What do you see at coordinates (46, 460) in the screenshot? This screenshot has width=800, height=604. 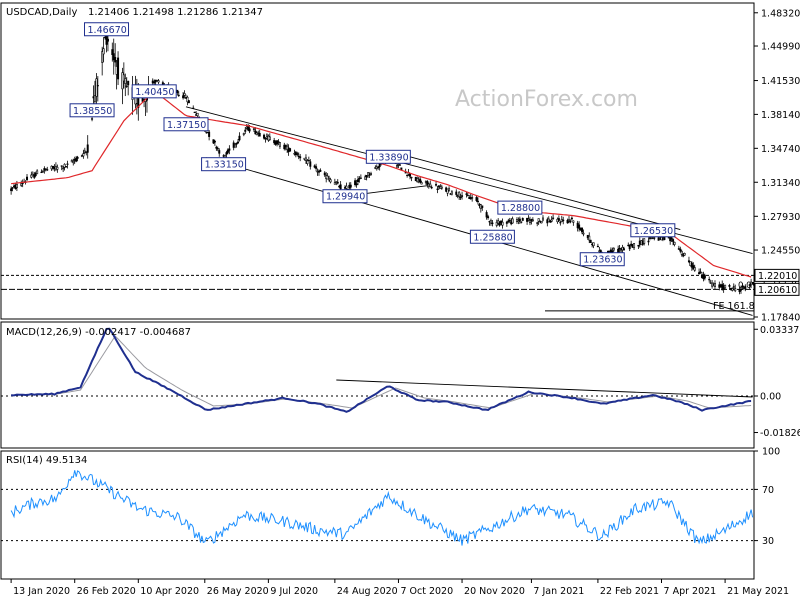 I see `rsi-title: RSI(14) 49.5134` at bounding box center [46, 460].